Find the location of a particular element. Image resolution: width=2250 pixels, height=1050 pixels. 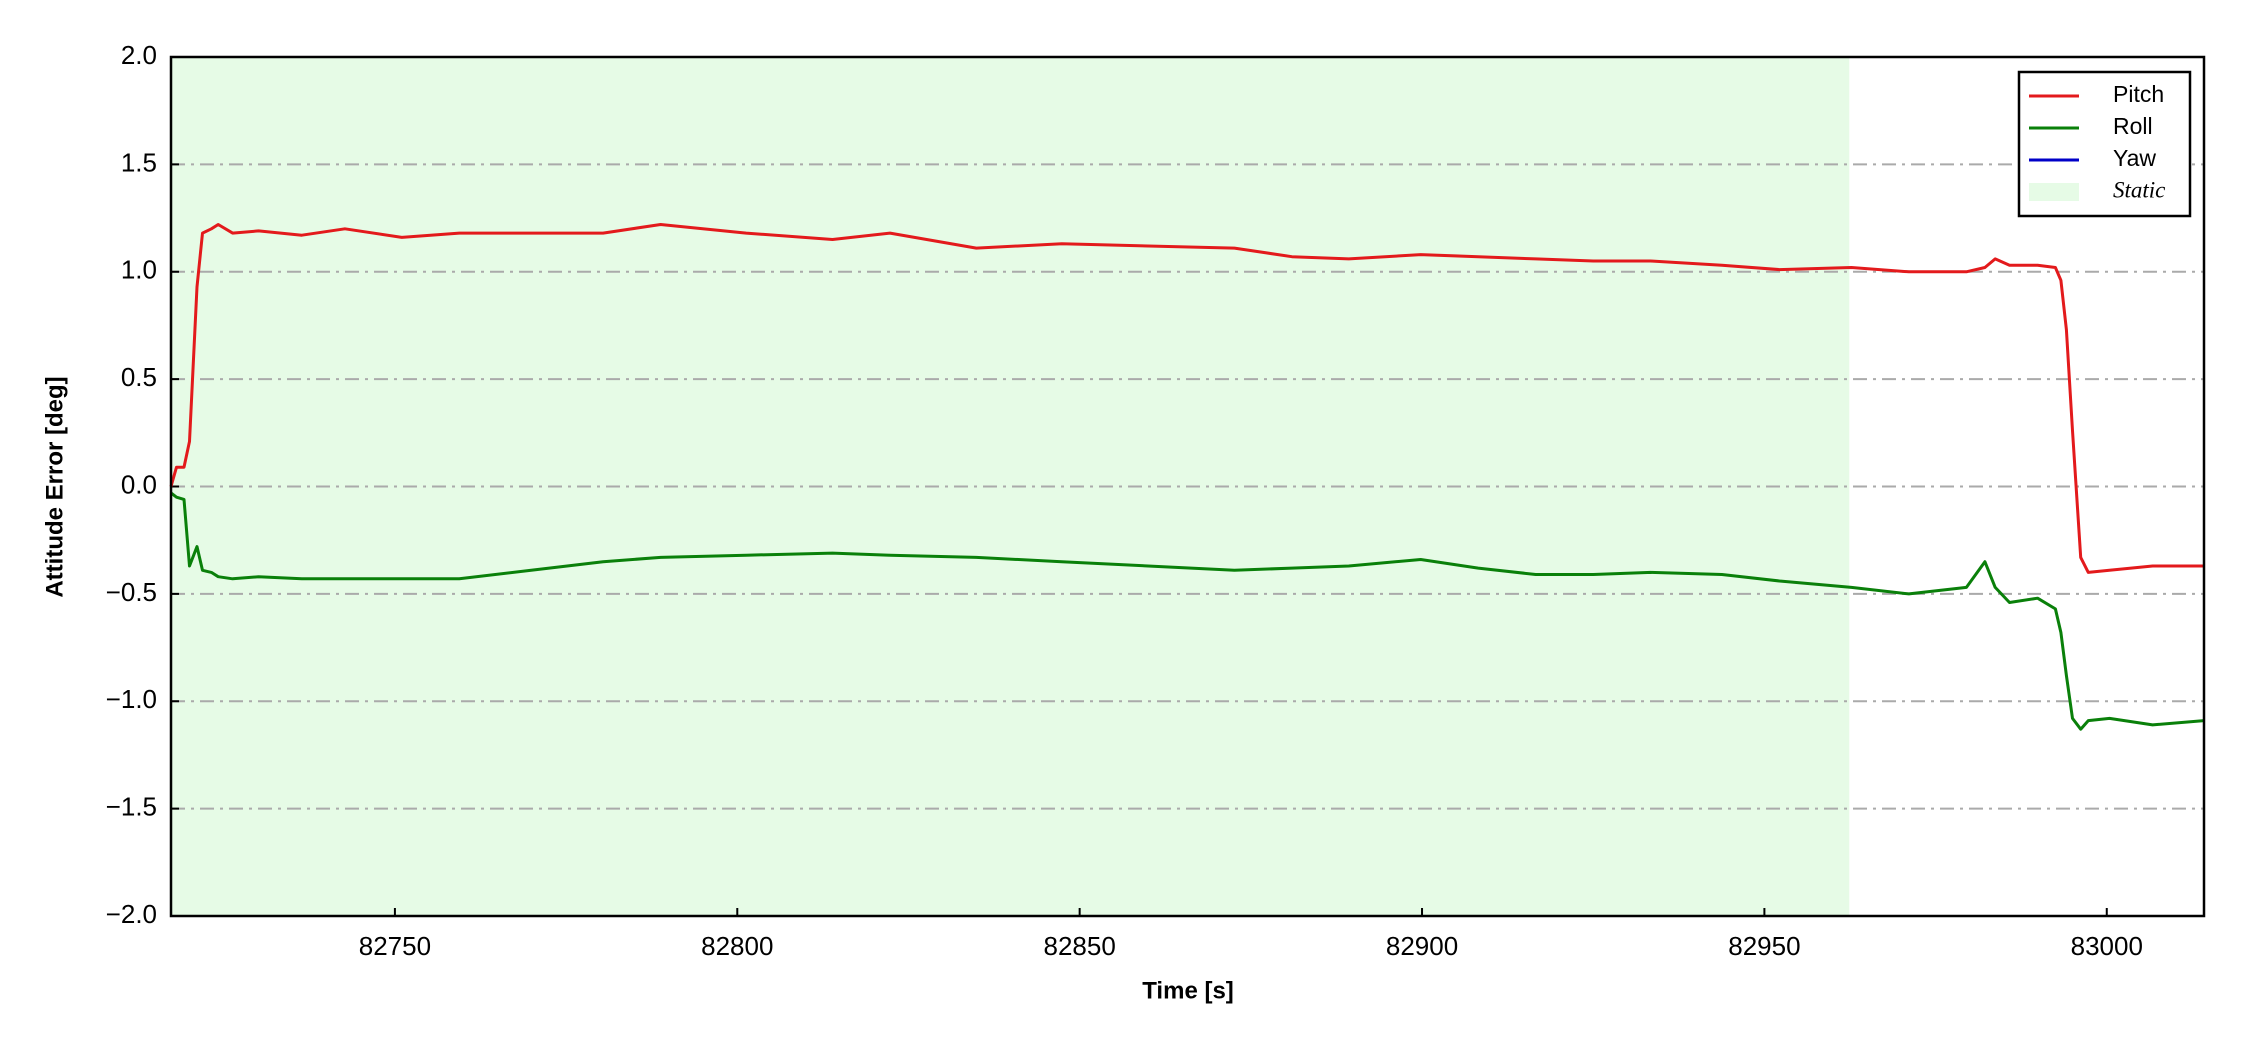

y-tick-label: −1.0 is located at coordinates (131, 699).